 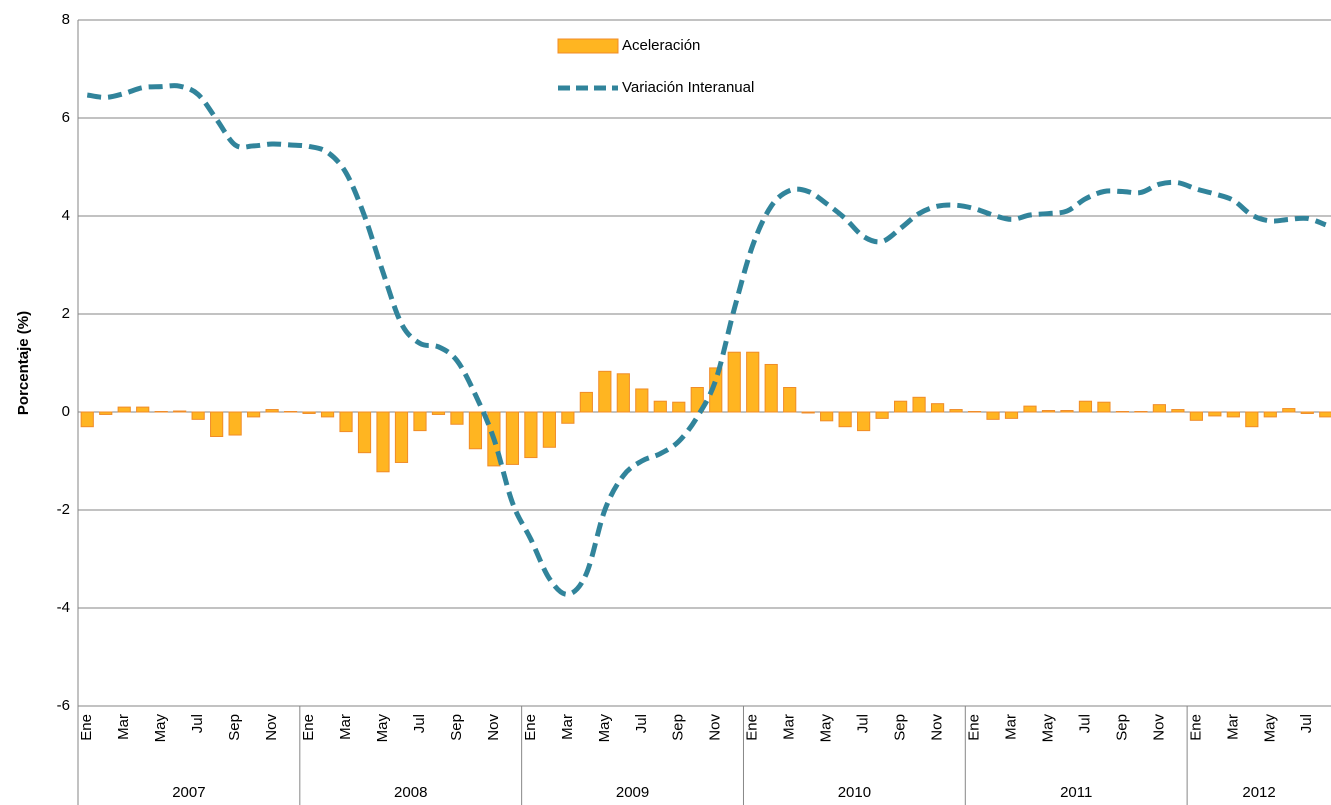 What do you see at coordinates (66, 411) in the screenshot?
I see `y-tick-label: 0` at bounding box center [66, 411].